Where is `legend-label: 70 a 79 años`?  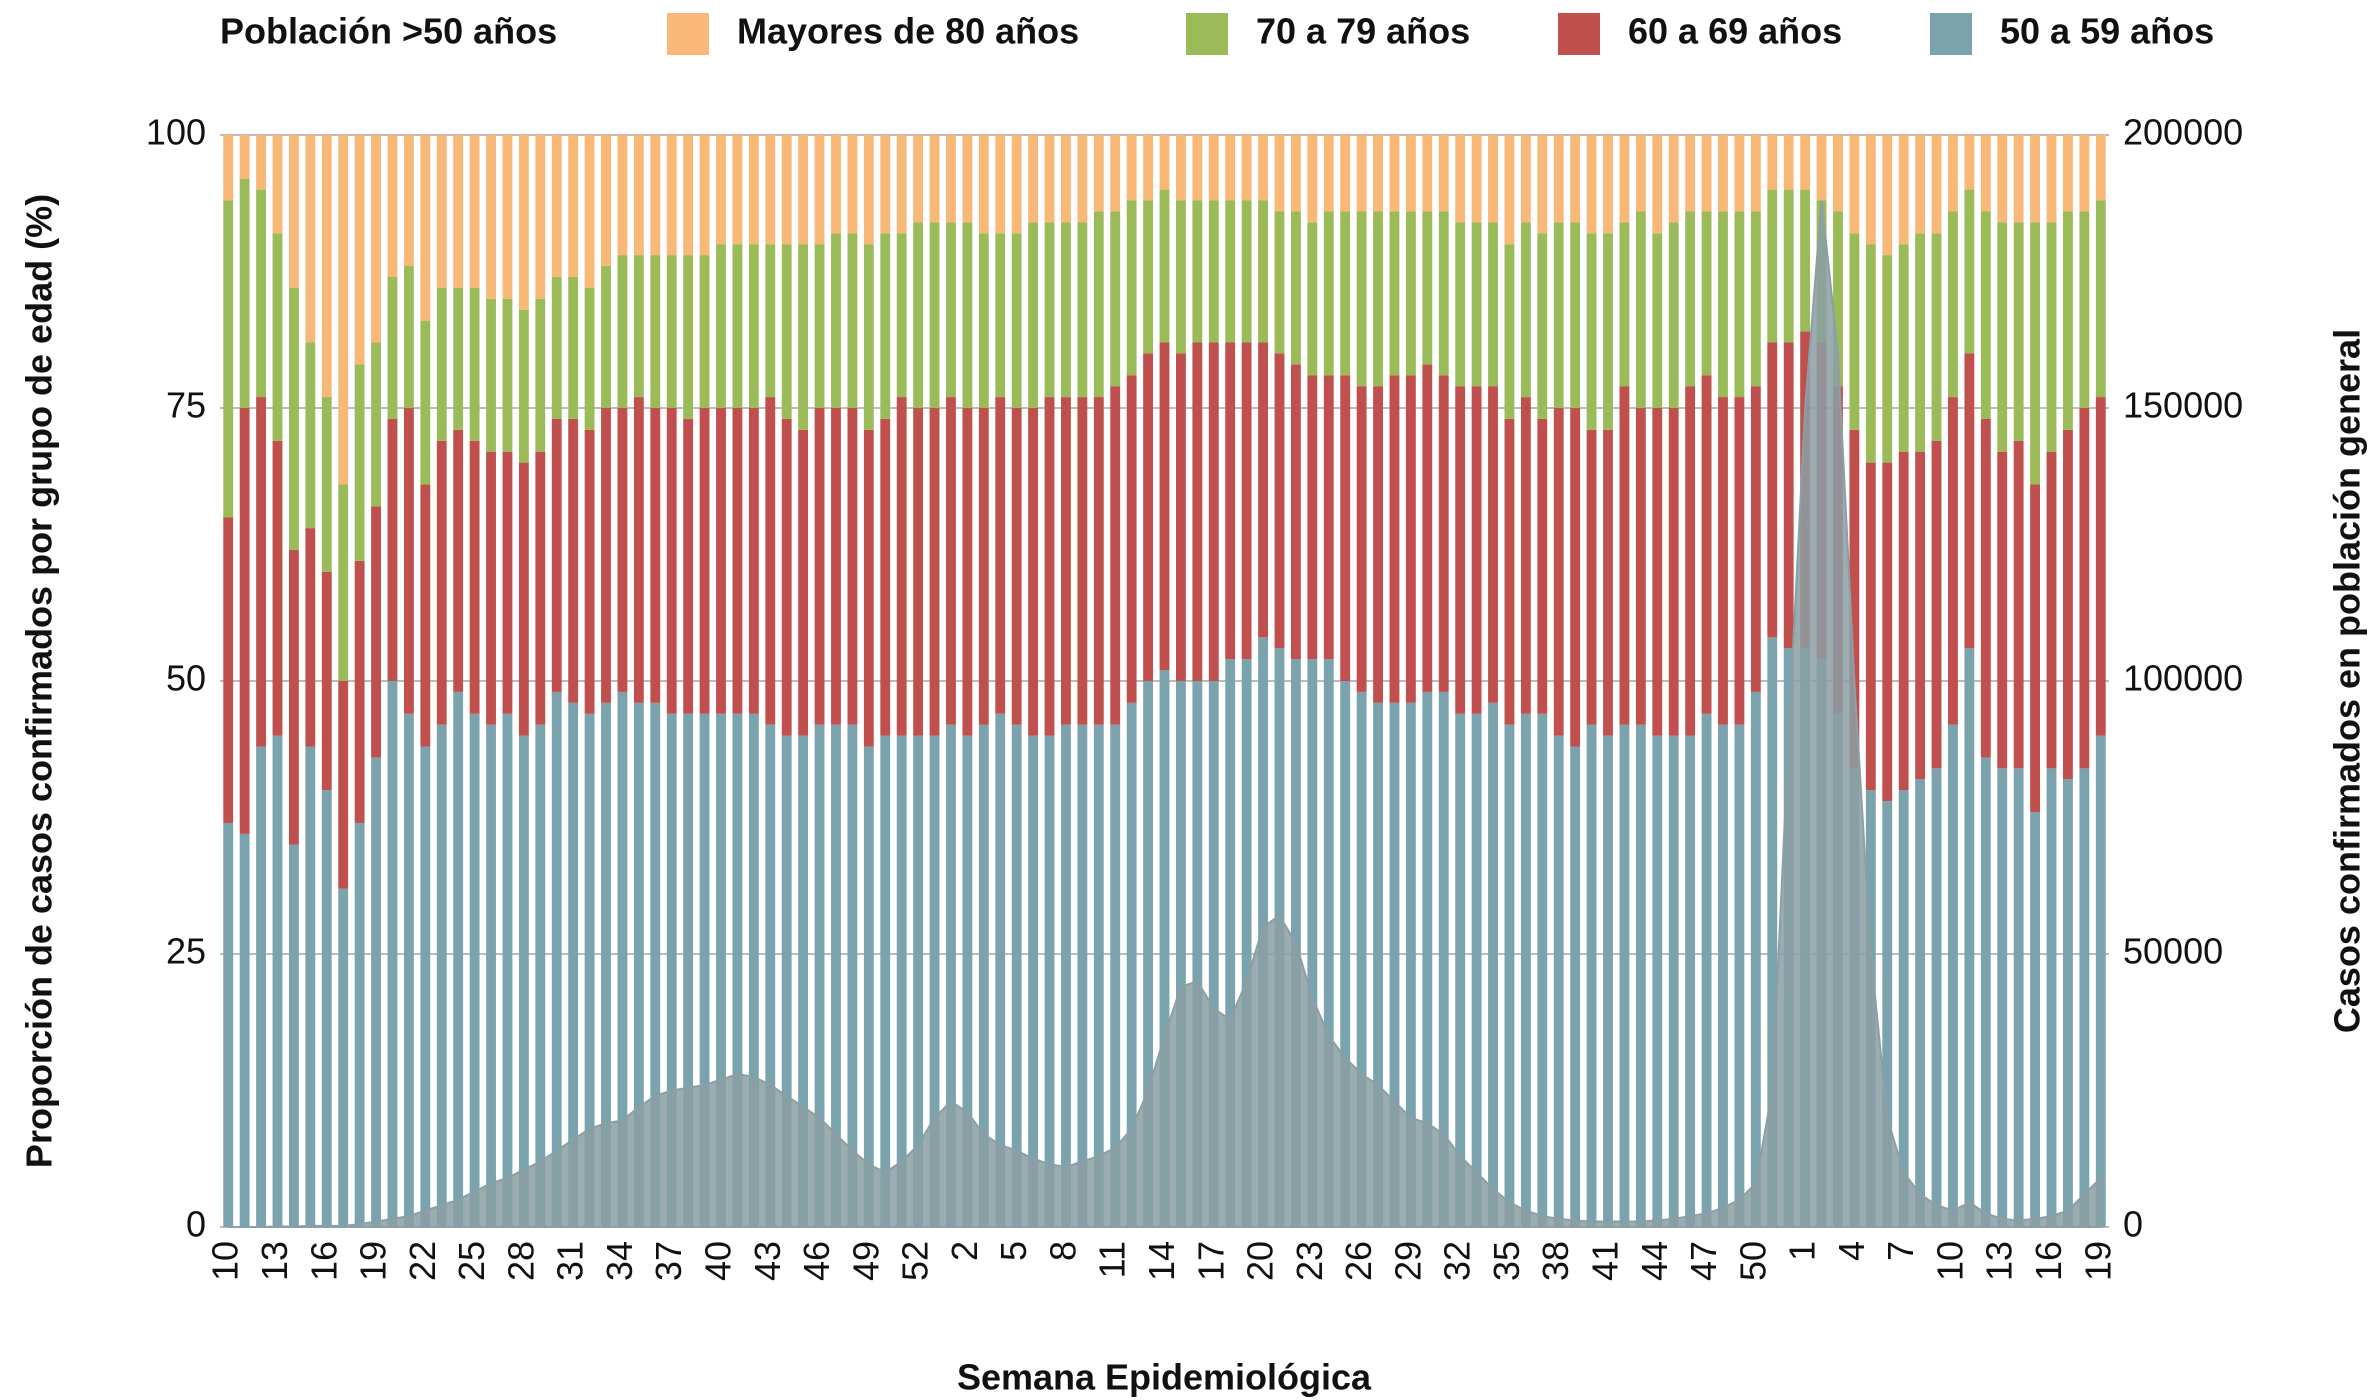 legend-label: 70 a 79 años is located at coordinates (1363, 31).